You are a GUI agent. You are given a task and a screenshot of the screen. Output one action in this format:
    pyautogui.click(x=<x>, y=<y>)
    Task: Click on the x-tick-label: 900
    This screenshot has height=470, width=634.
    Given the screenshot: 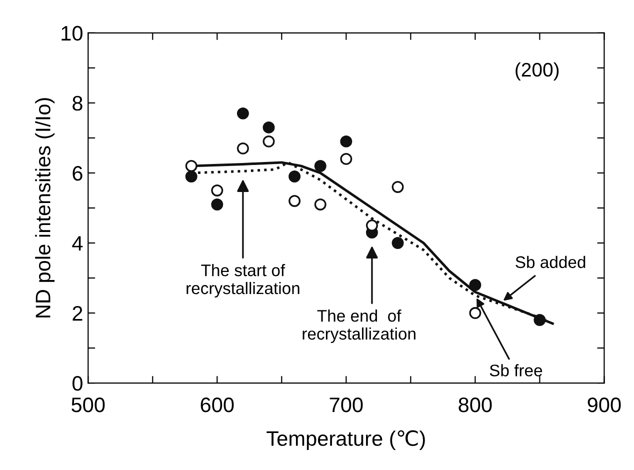 What is the action you would take?
    pyautogui.click(x=604, y=404)
    